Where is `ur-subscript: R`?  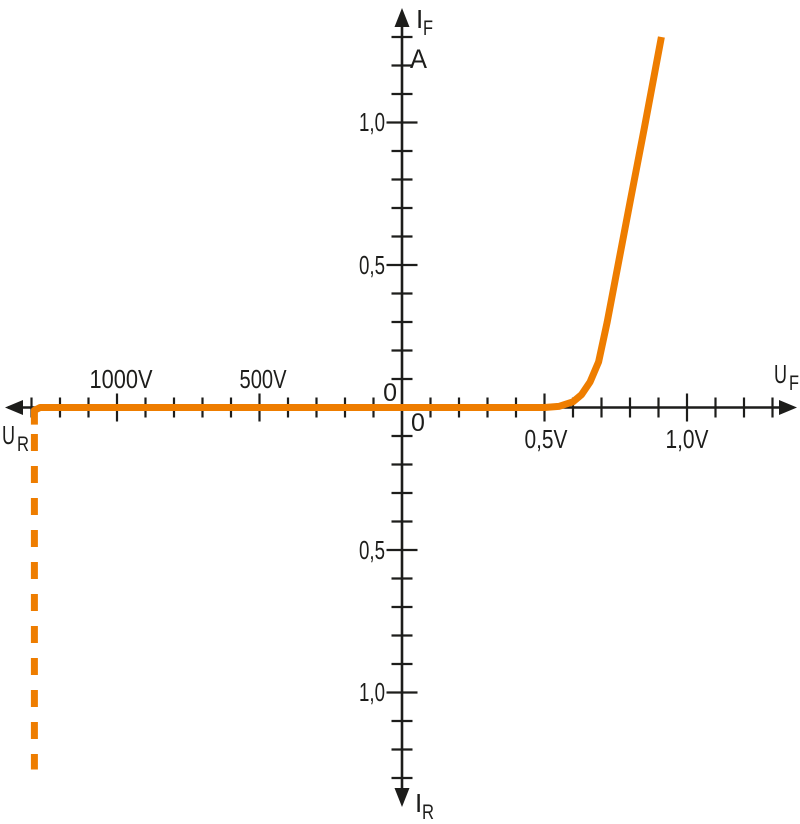 ur-subscript: R is located at coordinates (23, 444).